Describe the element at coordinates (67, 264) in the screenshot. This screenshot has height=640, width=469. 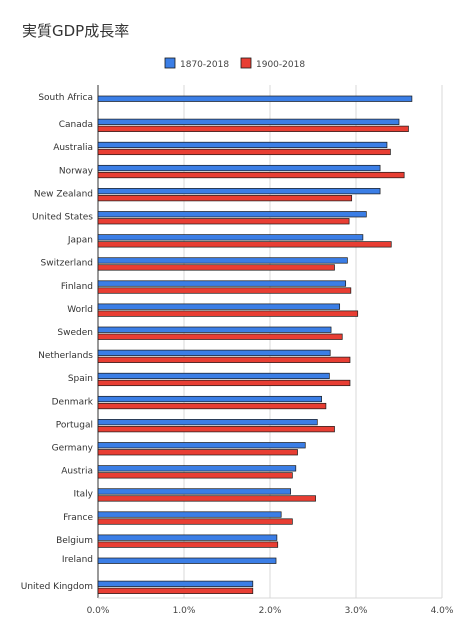
I see `category-label: Switzerland` at that location.